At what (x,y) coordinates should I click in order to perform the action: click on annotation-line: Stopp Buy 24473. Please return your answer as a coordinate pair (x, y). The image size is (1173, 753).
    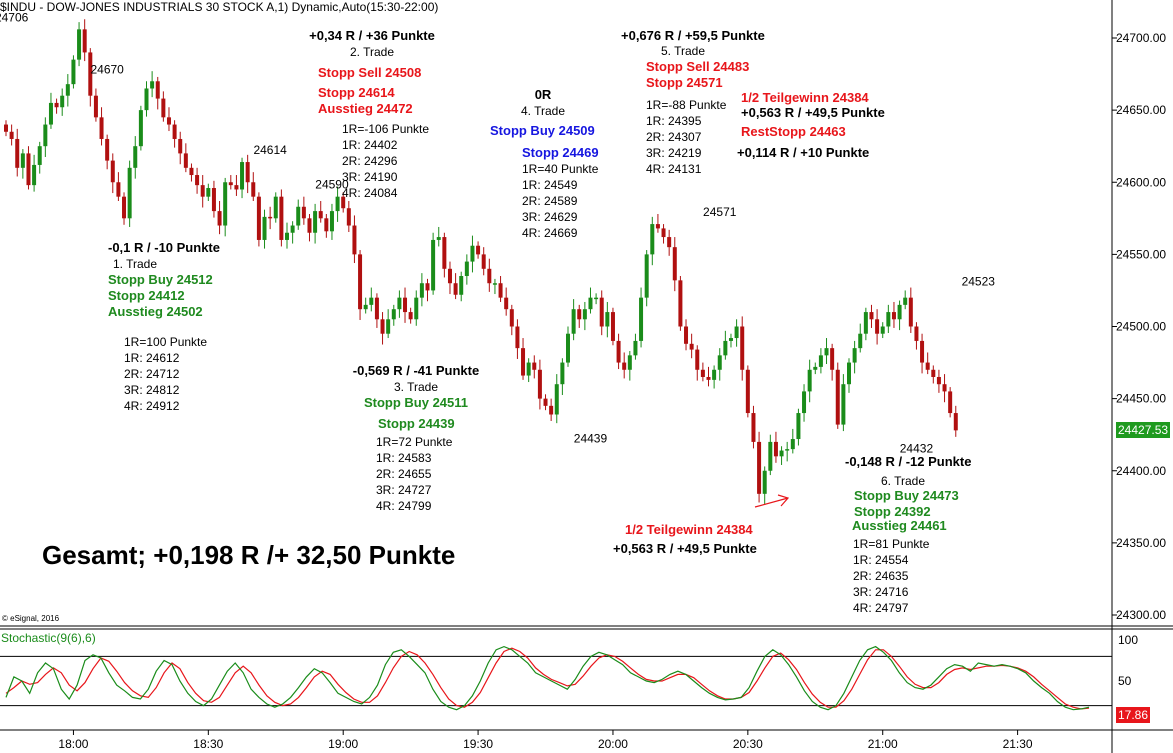
    Looking at the image, I should click on (906, 495).